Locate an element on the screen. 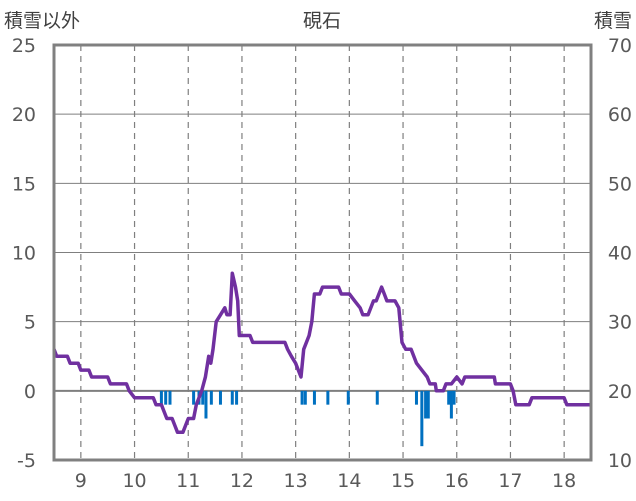 This screenshot has height=501, width=636. x-tick-label: 16 is located at coordinates (457, 481).